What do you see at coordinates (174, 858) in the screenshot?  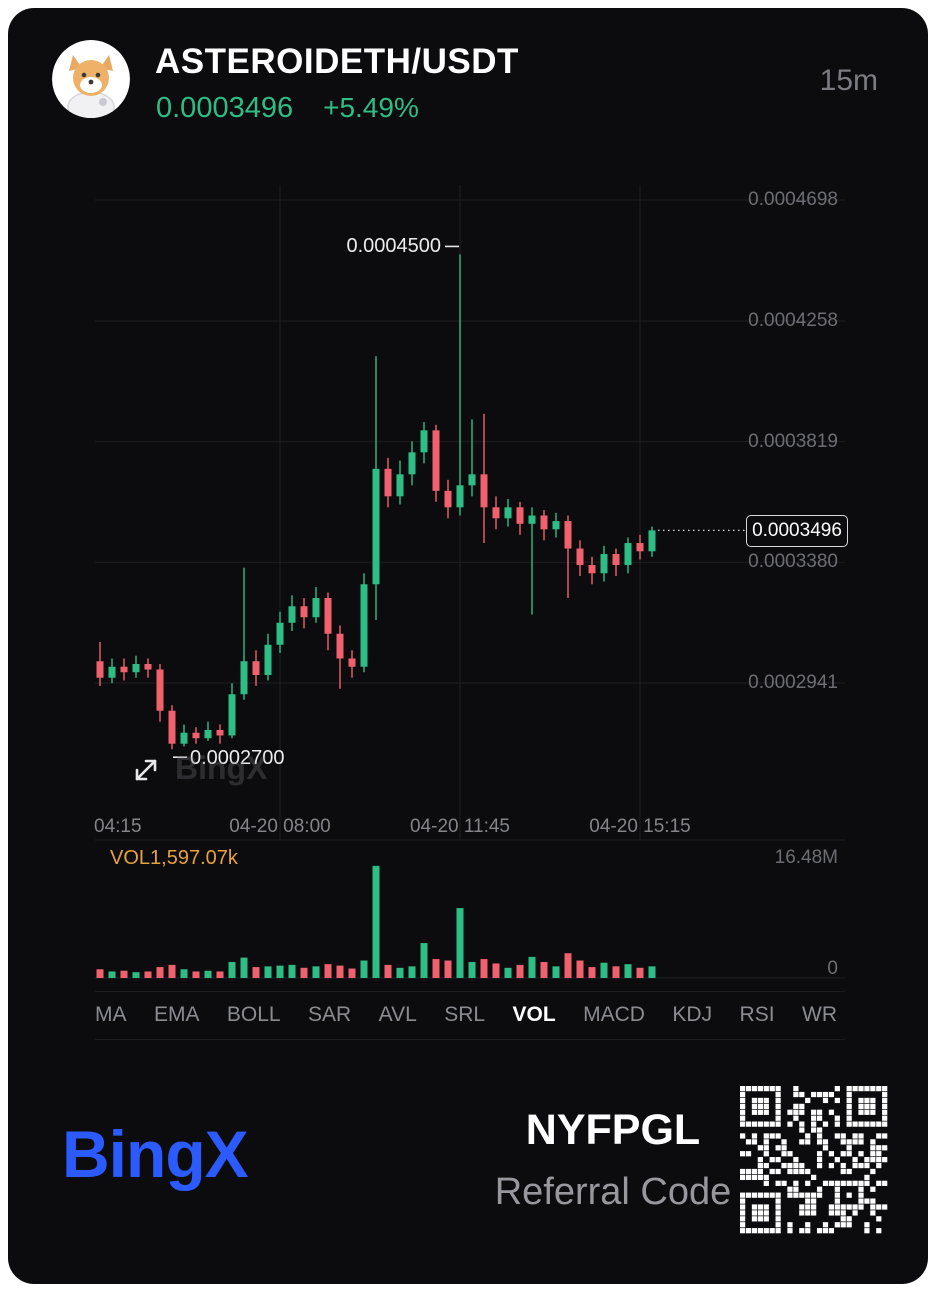 I see `volume-label: VOL1,597.07k` at bounding box center [174, 858].